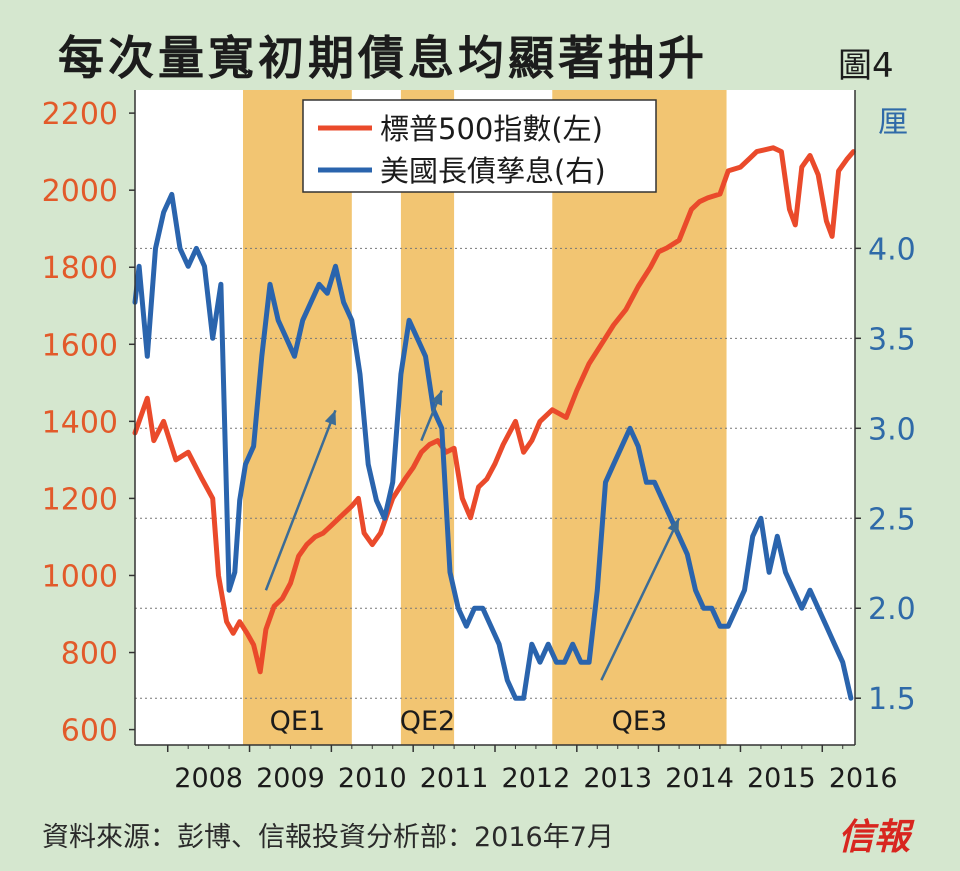 The width and height of the screenshot is (960, 871). I want to click on x-tick-label-2016: 2016, so click(863, 778).